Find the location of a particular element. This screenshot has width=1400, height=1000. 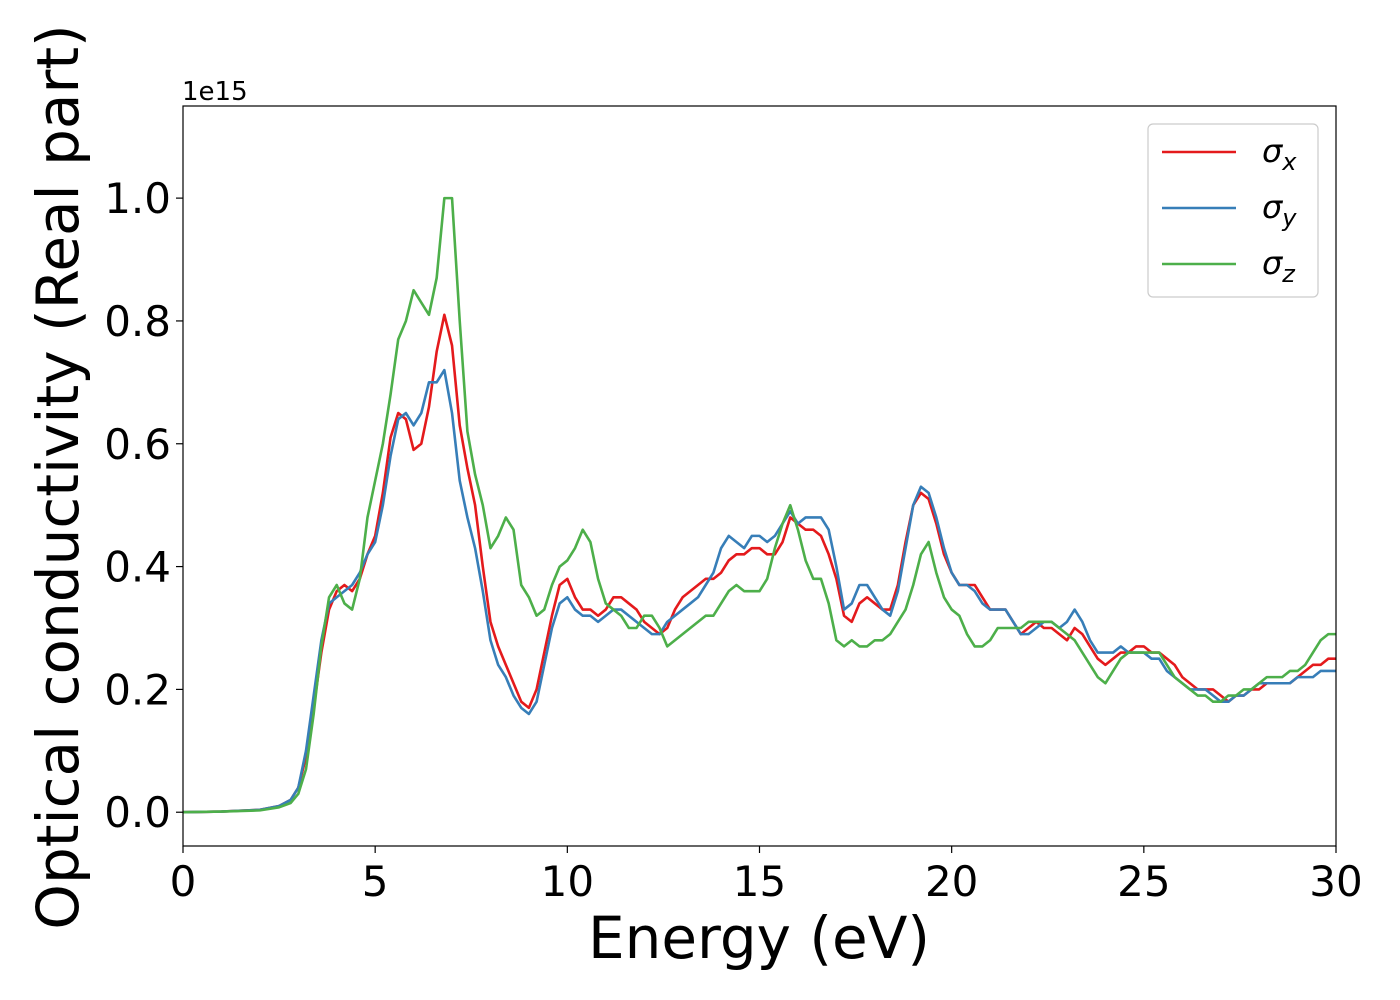

x-axis-label: Energy (eV) is located at coordinates (759, 938).